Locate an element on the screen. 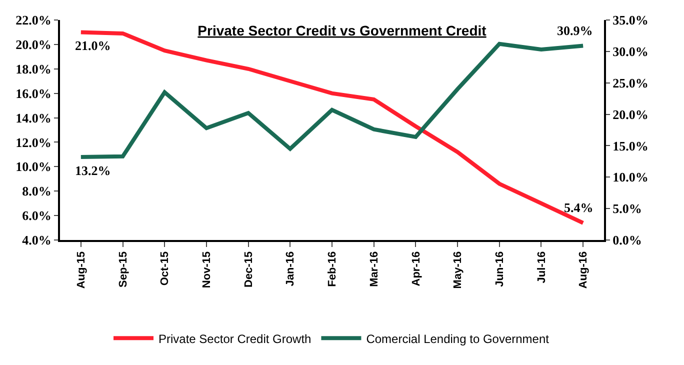 The image size is (684, 365). y-tick-label: 22.0% is located at coordinates (34, 20).